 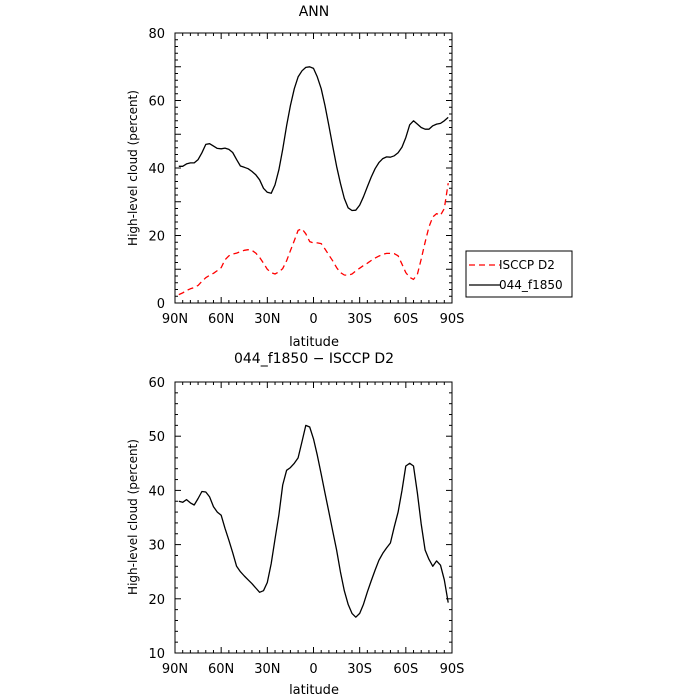 I want to click on legend-label-044-f1850: 044_f1850, so click(x=531, y=285).